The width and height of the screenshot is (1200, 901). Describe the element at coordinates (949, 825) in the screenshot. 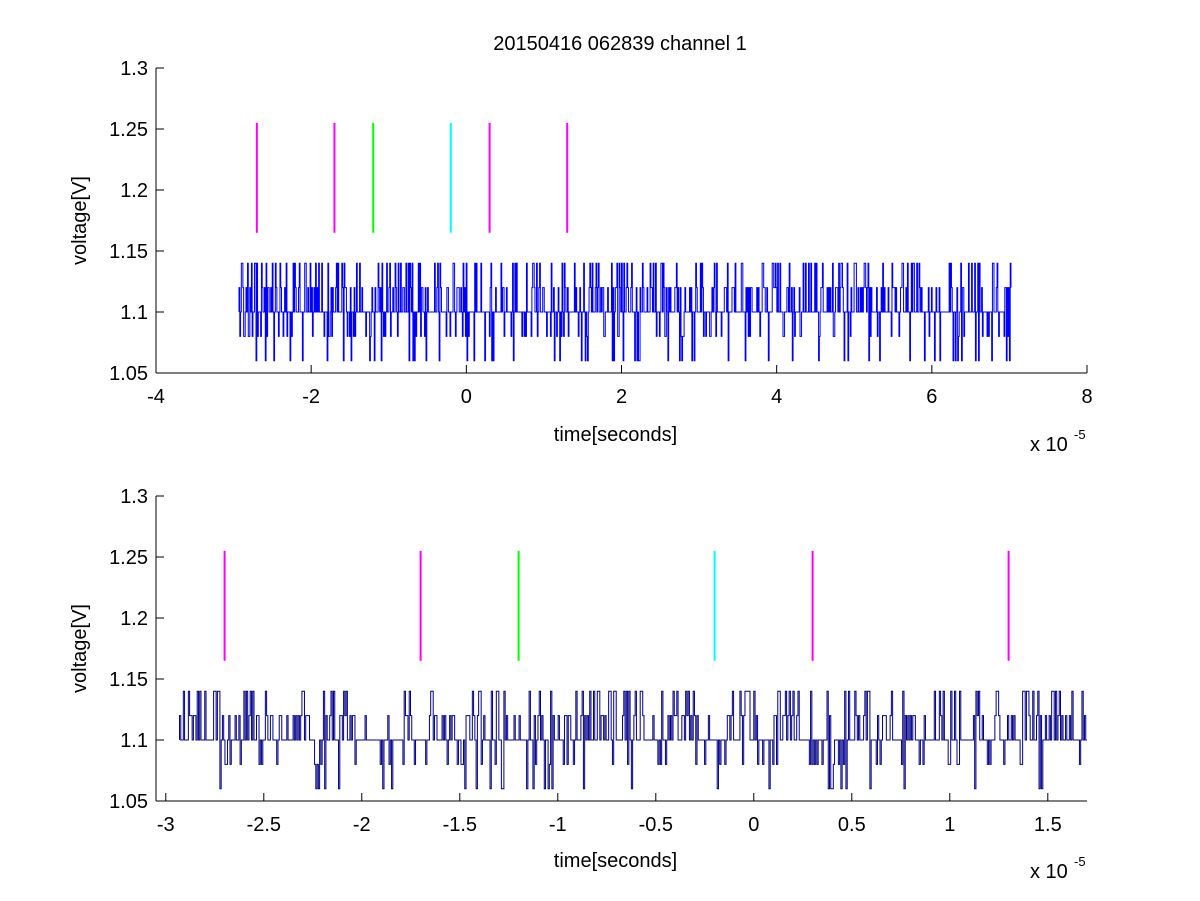

I see `x-tick-label: 1` at that location.